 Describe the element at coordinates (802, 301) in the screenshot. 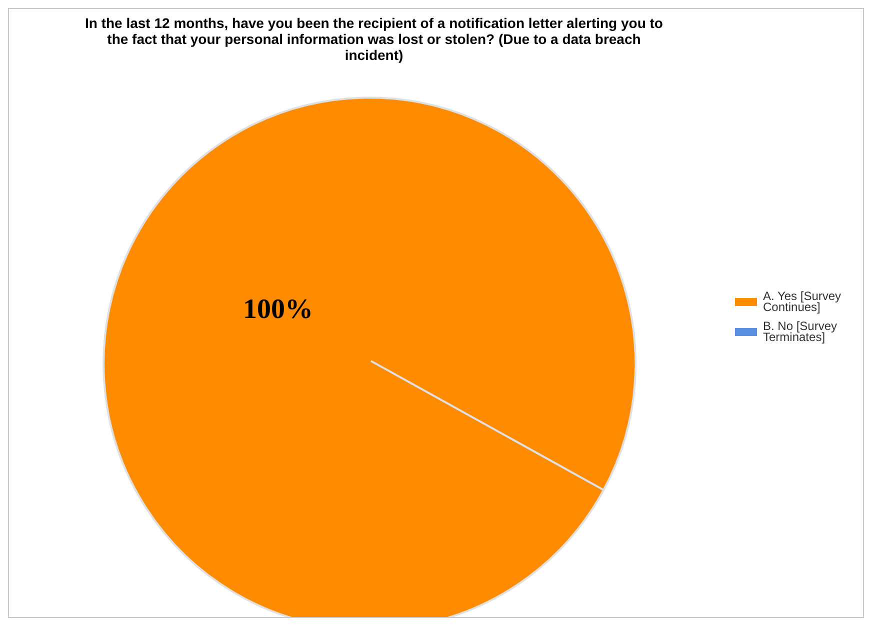

I see `legend-label: A. Yes [Survey Continues]` at that location.